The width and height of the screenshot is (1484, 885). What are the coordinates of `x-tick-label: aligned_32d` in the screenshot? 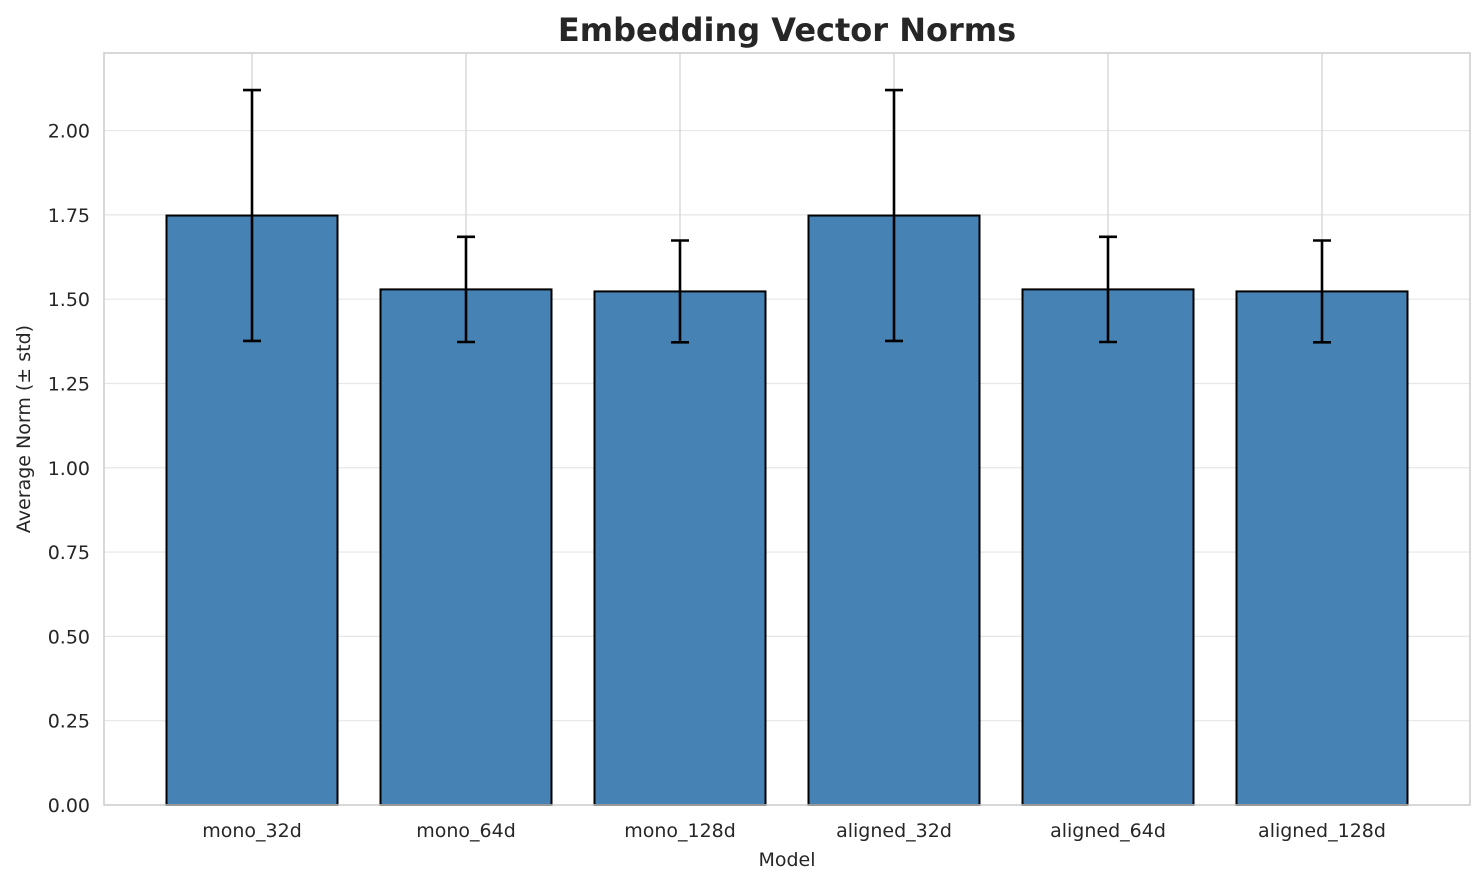 It's located at (894, 831).